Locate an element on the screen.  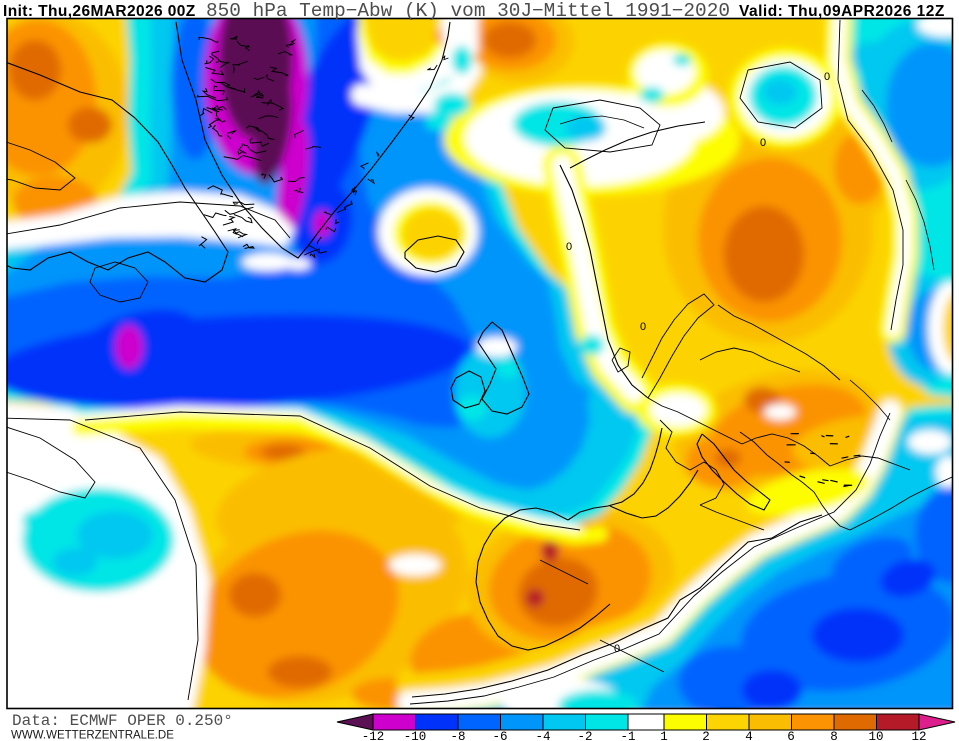
svg-text: 12 is located at coordinates (918, 735).